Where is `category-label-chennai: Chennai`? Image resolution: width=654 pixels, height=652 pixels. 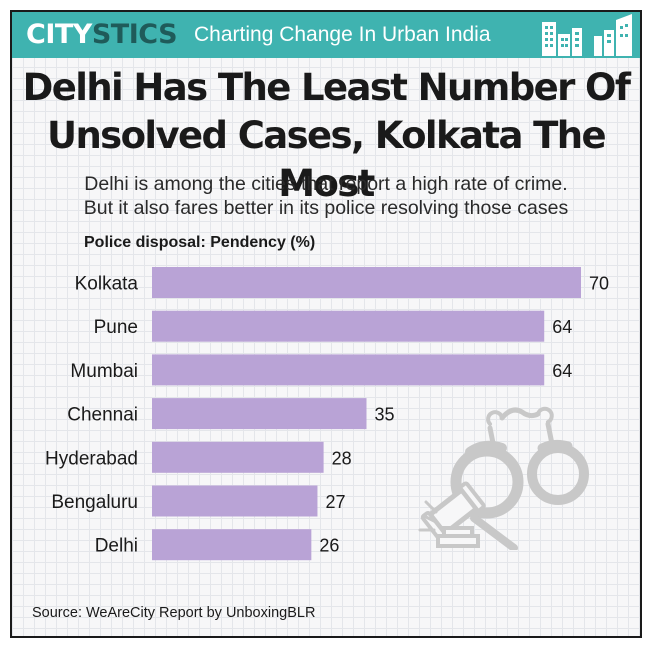 category-label-chennai: Chennai is located at coordinates (102, 415).